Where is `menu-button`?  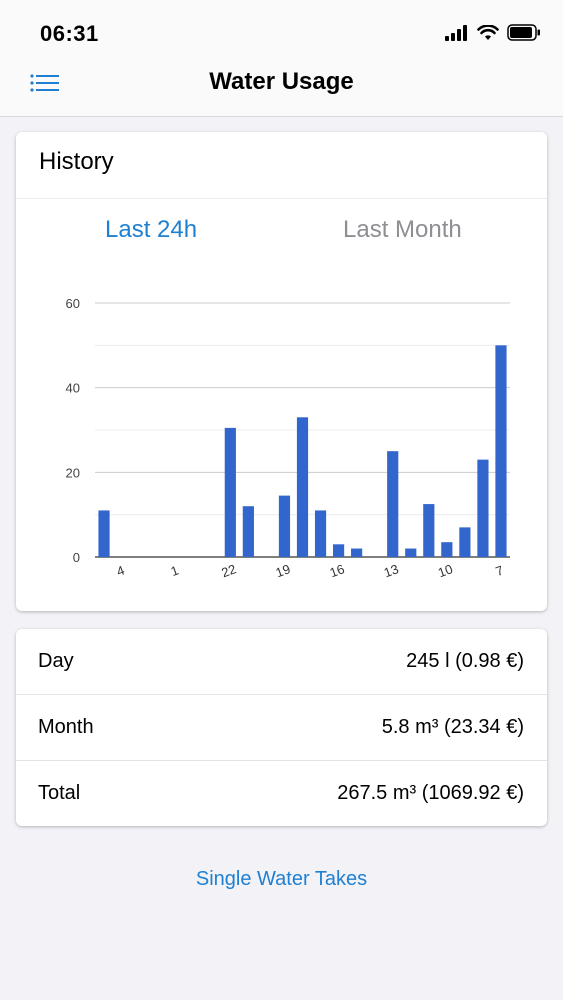
menu-button is located at coordinates (45, 83).